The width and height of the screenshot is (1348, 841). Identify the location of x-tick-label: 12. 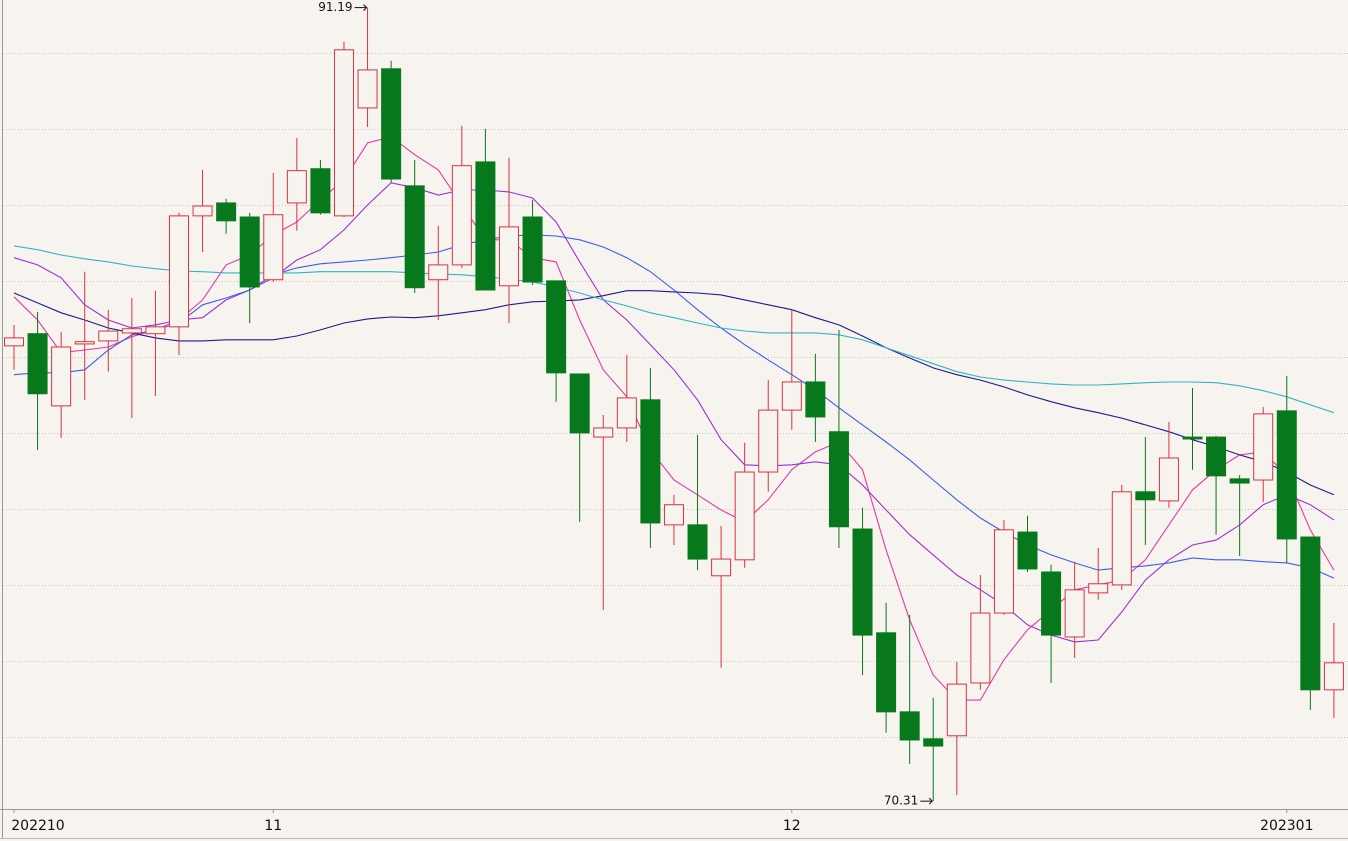
(792, 826).